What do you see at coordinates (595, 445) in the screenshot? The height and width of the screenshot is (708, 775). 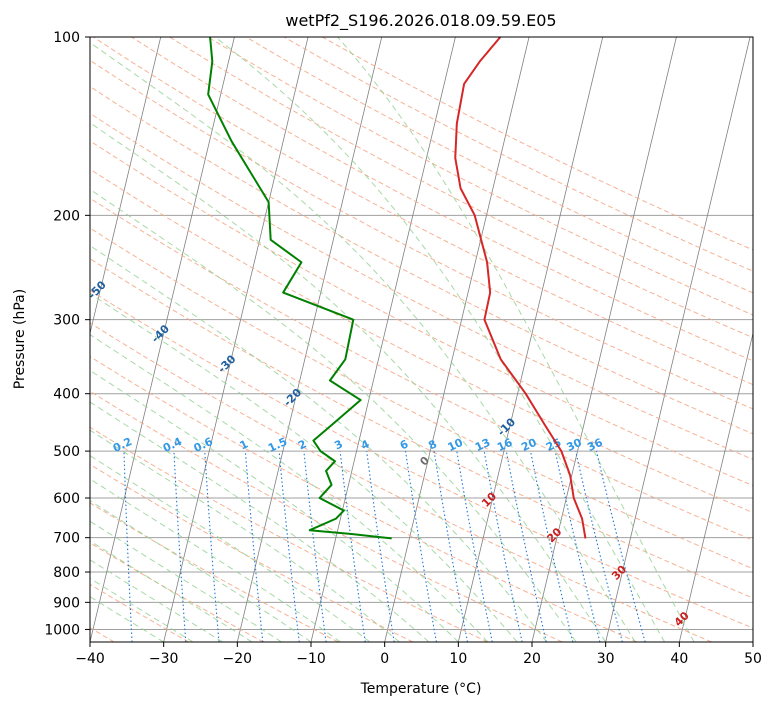 I see `mixing-ratio-label: 36` at bounding box center [595, 445].